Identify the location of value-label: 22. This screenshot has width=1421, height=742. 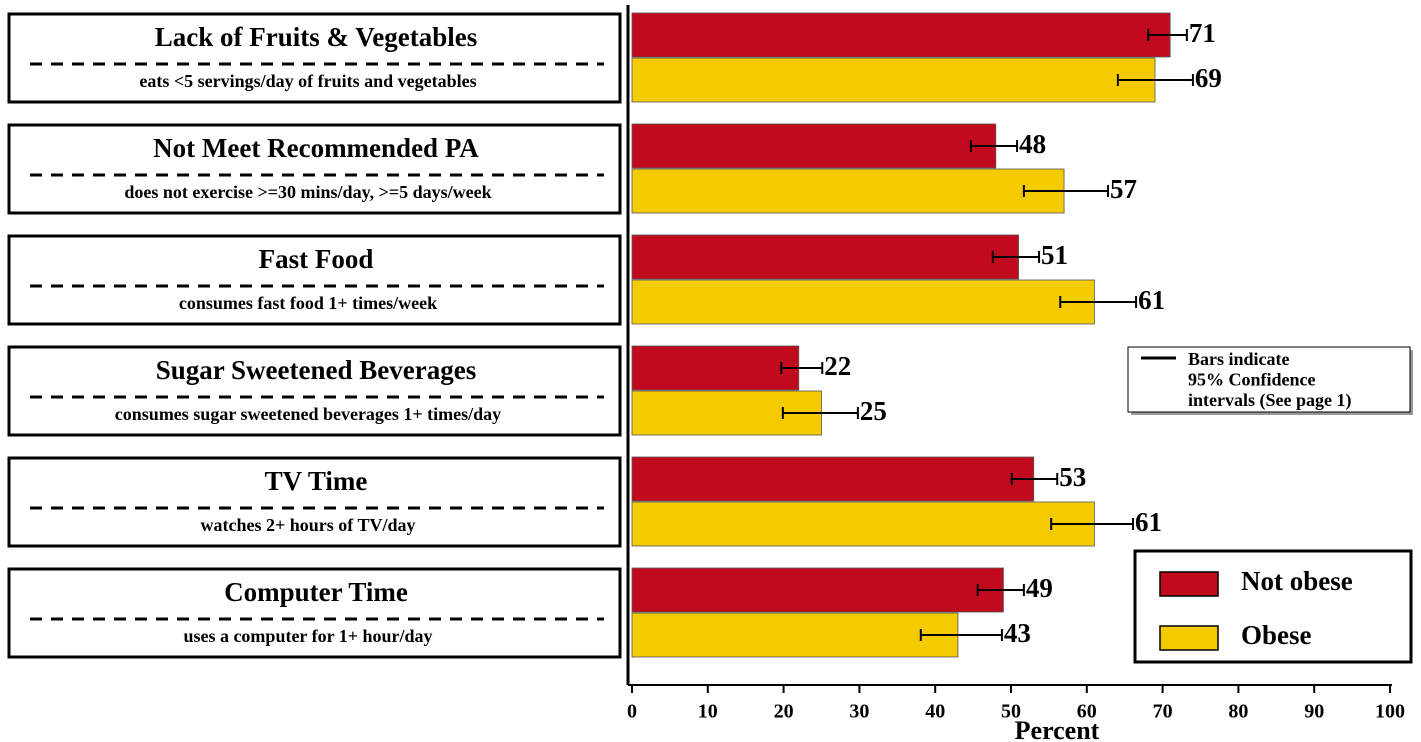
(837, 366).